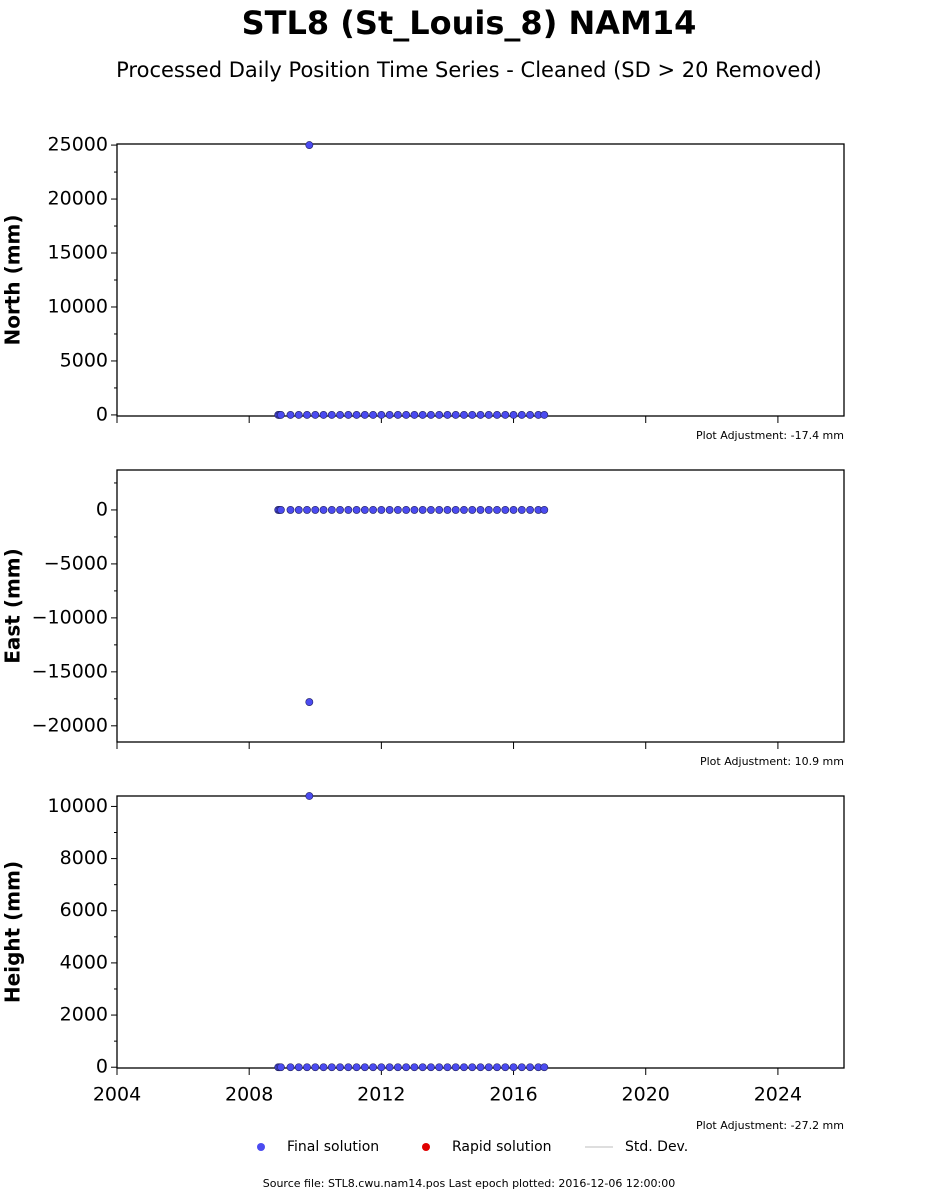 Image resolution: width=937 pixels, height=1200 pixels. What do you see at coordinates (70, 671) in the screenshot?
I see `y-tick-label: −15000` at bounding box center [70, 671].